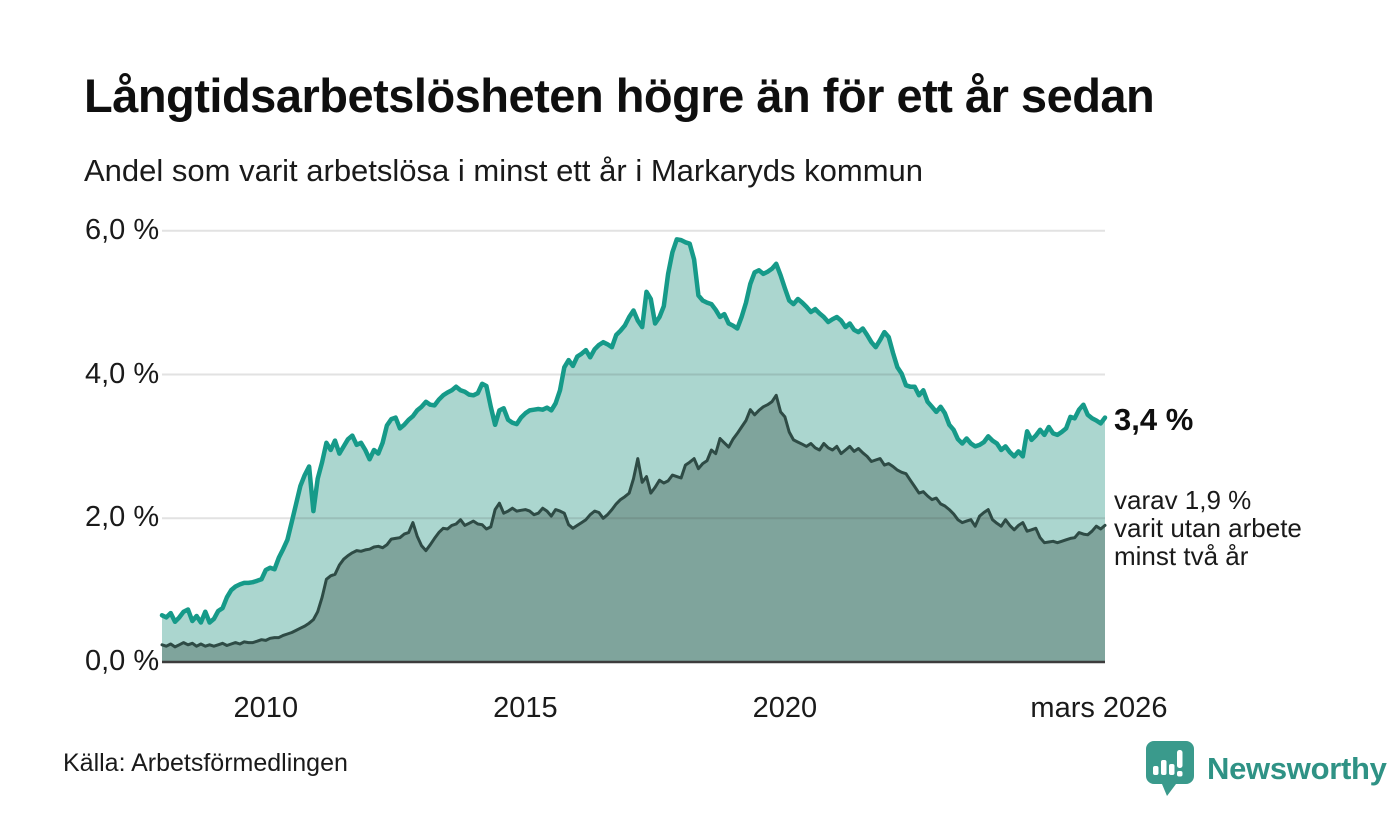  Describe the element at coordinates (1099, 708) in the screenshot. I see `x-axis-label-mars-2026: mars 2026` at that location.